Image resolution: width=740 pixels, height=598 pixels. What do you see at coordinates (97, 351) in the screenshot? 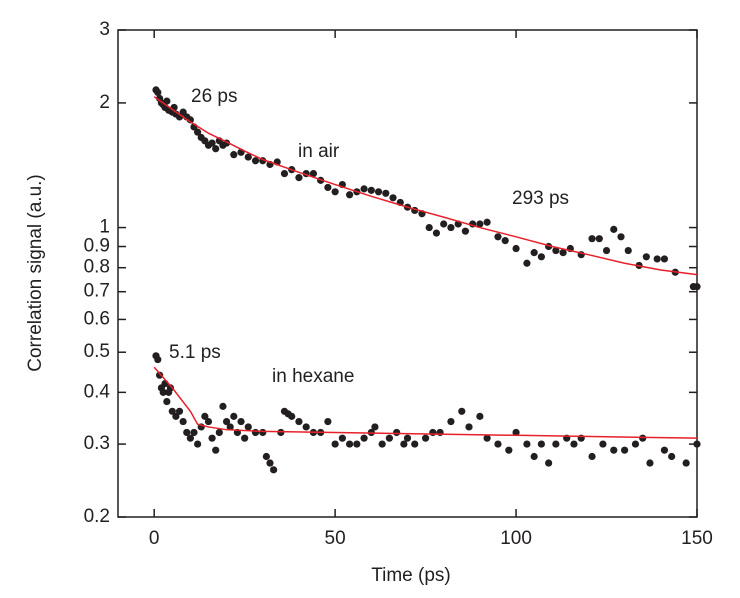
I see `y-tick-label: 0.5` at bounding box center [97, 351].